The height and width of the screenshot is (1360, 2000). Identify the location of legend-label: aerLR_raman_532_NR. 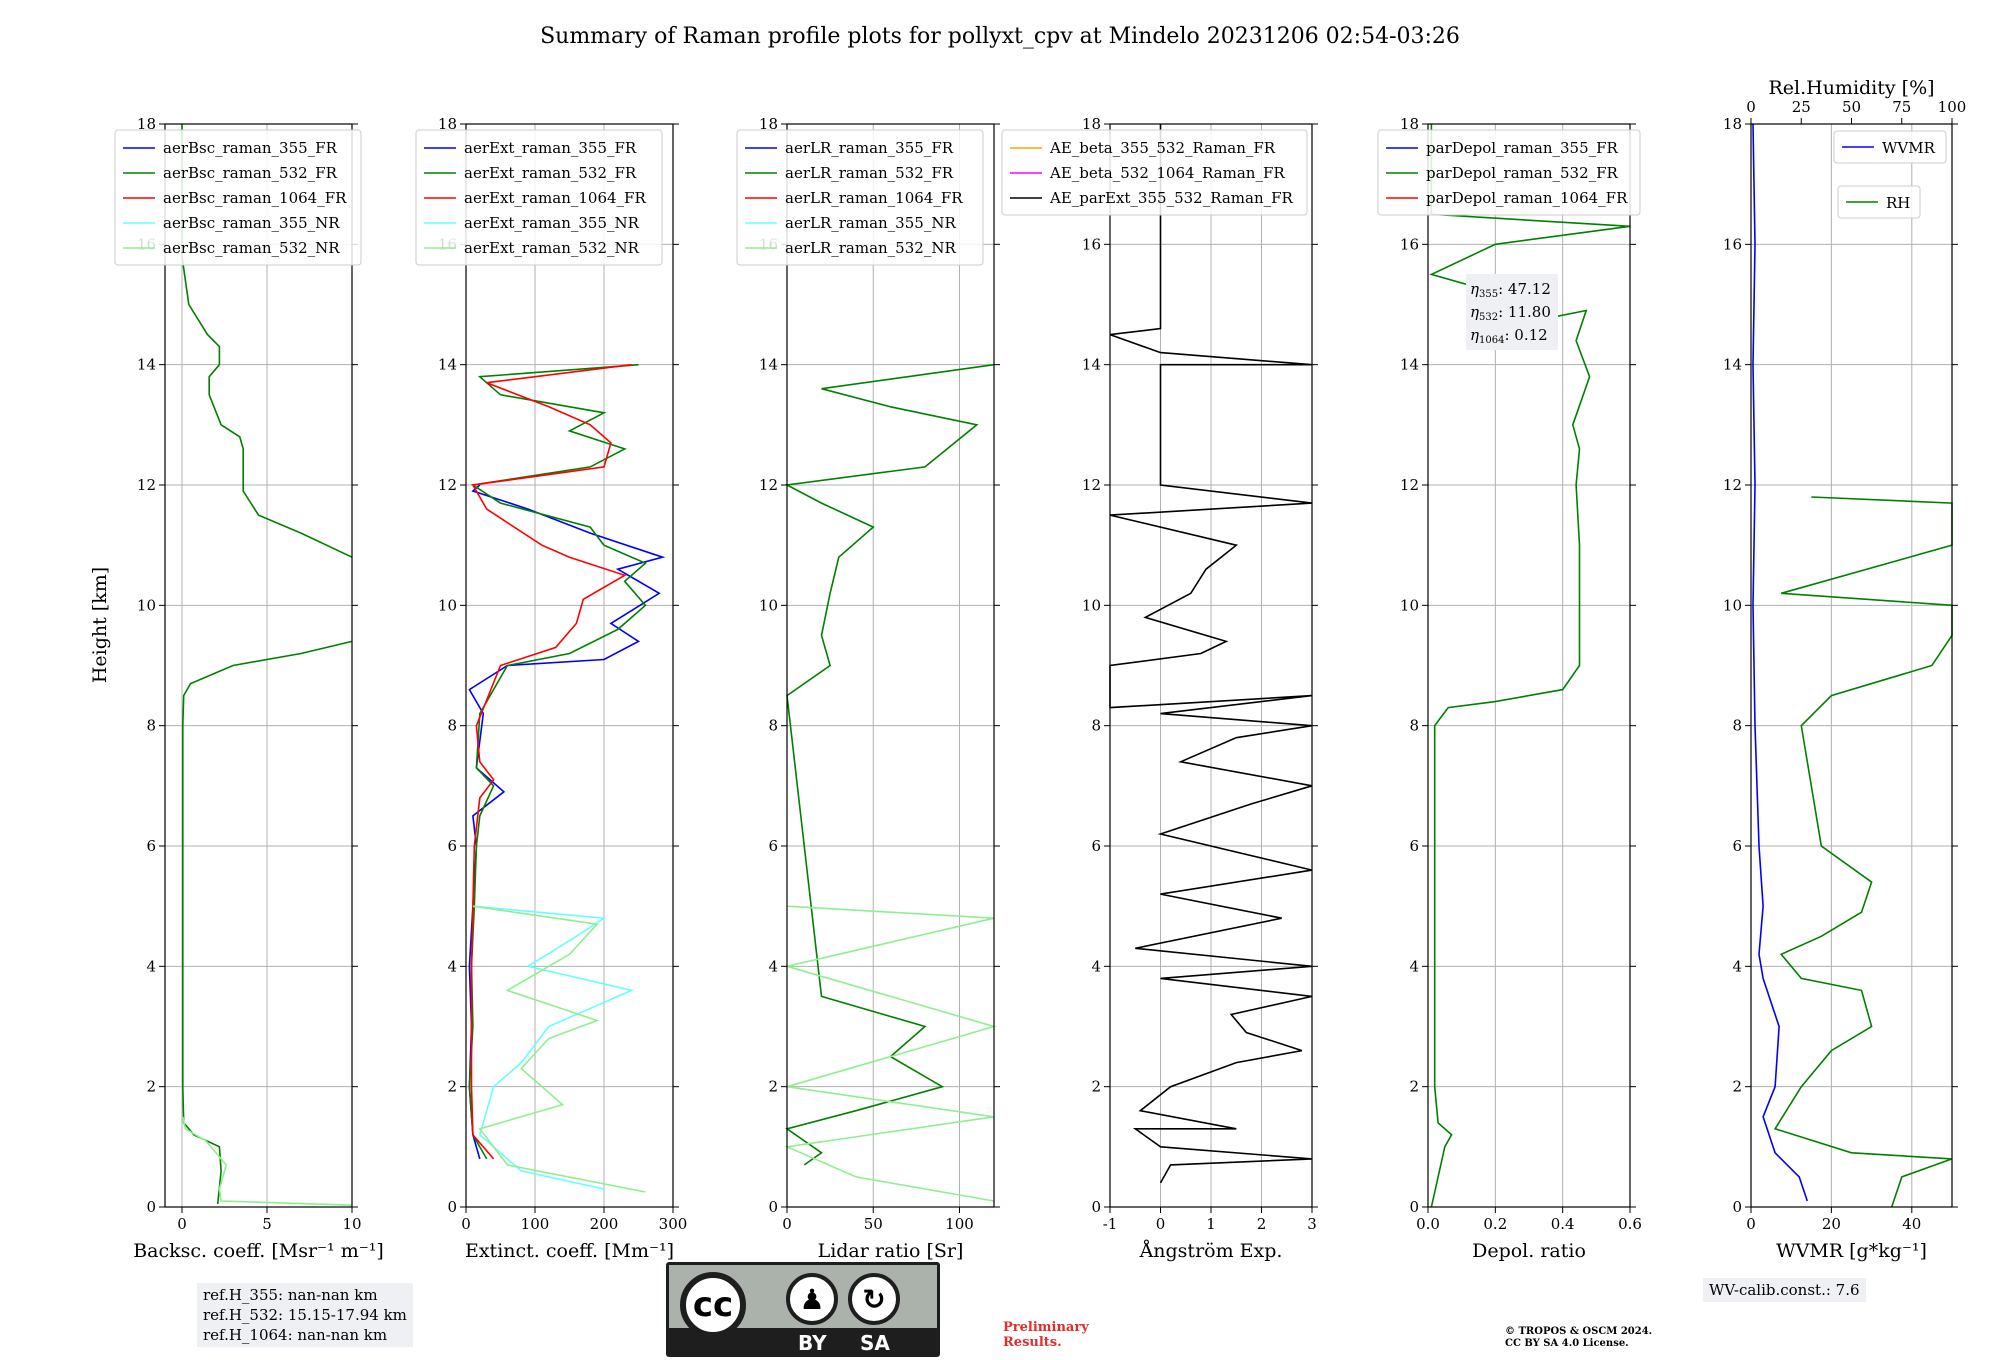
(870, 248).